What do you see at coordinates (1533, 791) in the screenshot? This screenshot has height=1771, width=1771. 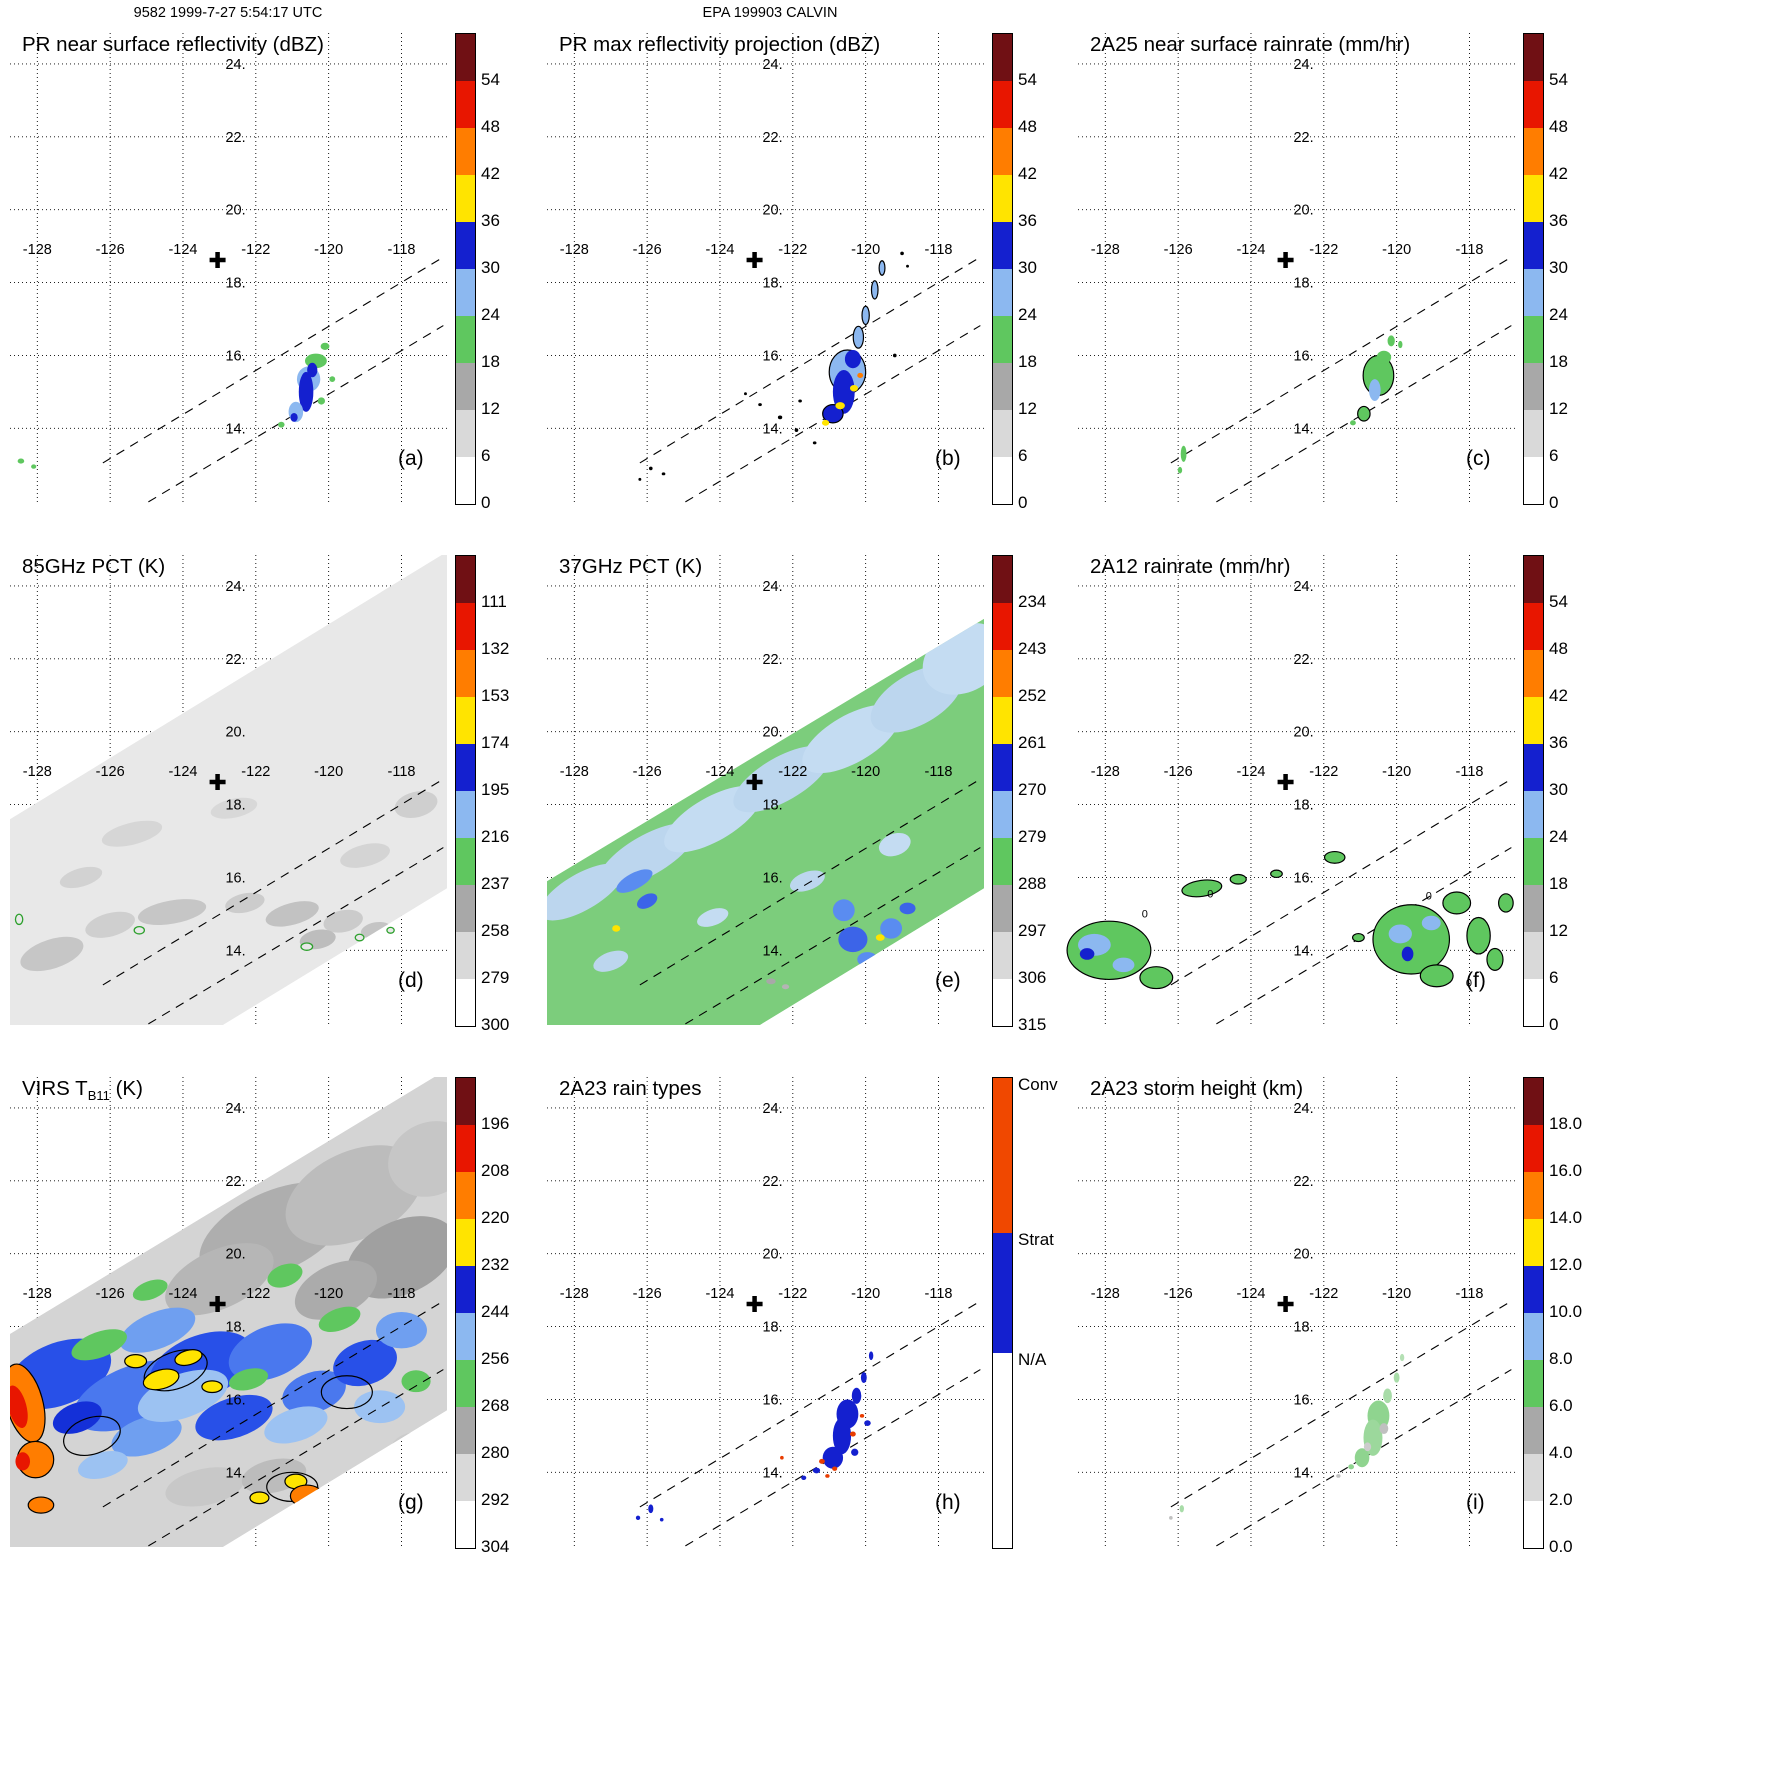 I see `colorbar-f` at bounding box center [1533, 791].